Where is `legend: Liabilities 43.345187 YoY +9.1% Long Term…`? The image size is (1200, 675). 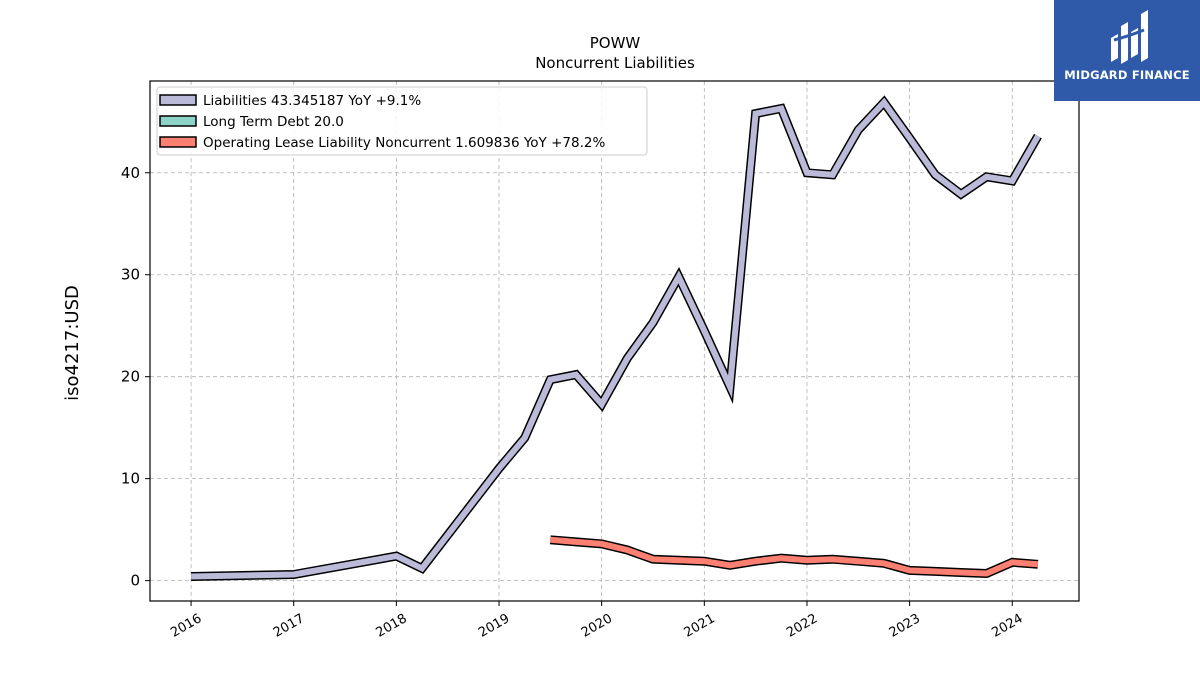
legend: Liabilities 43.345187 YoY +9.1% Long Term… is located at coordinates (402, 121).